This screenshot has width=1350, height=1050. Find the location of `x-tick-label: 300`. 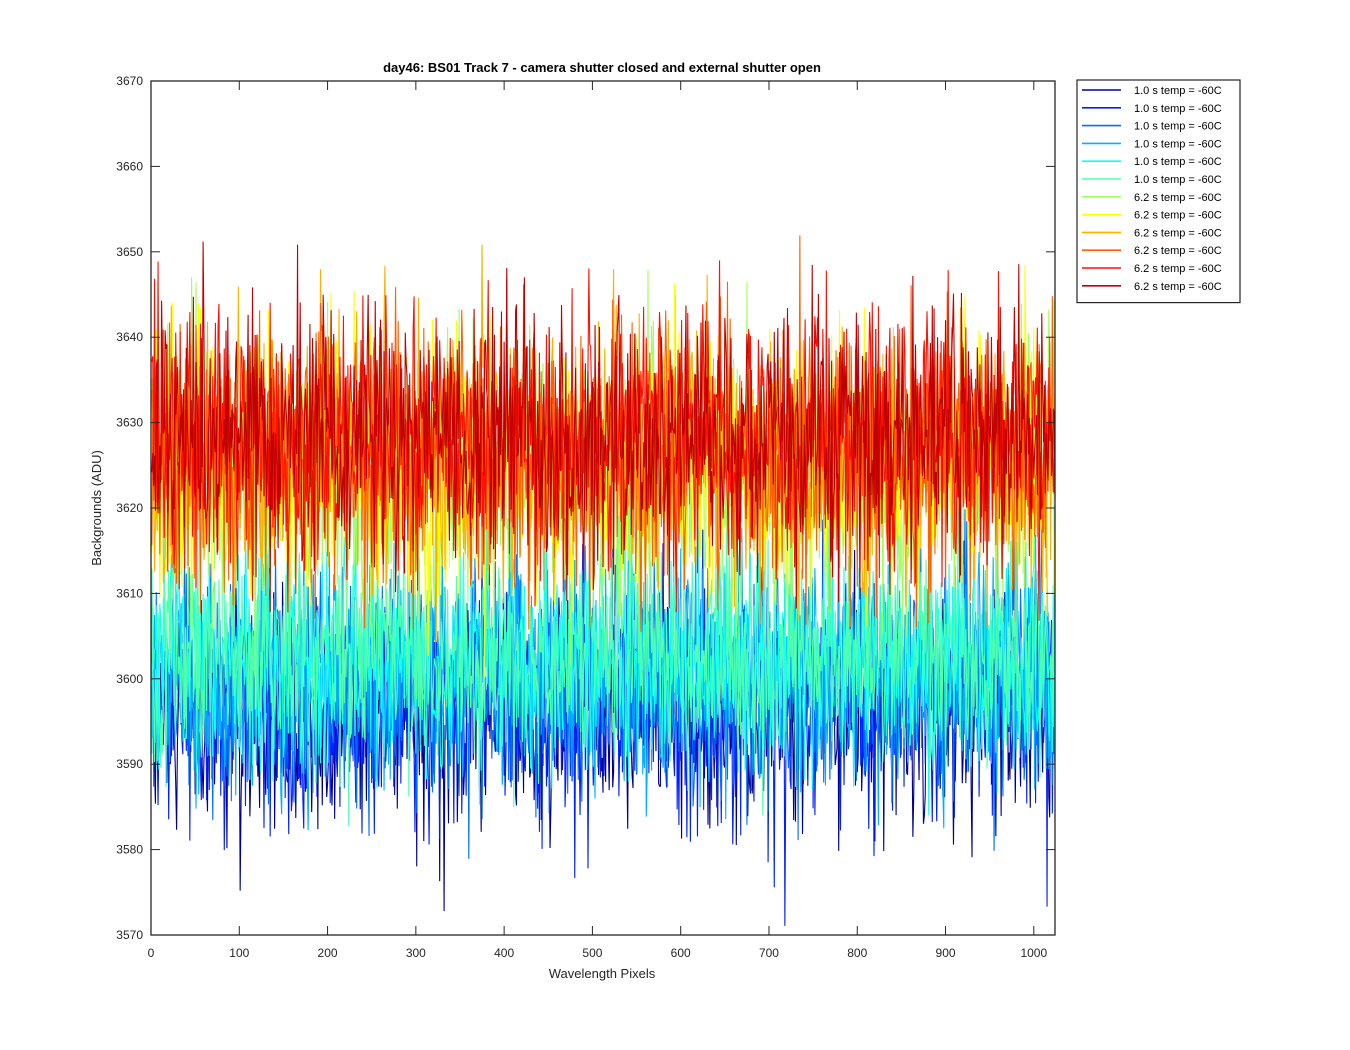

x-tick-label: 300 is located at coordinates (416, 953).